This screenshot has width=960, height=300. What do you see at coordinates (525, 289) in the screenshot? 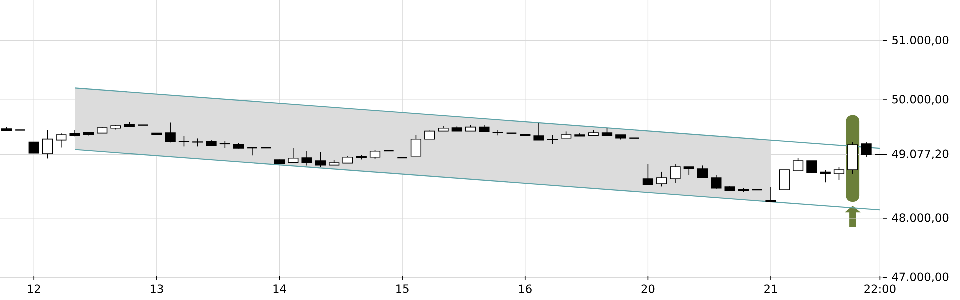
I see `x-tick-label: 16` at bounding box center [525, 289].